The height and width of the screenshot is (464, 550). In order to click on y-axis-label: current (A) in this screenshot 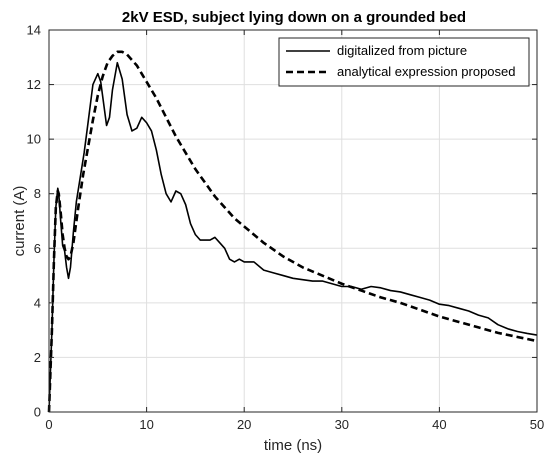, I will do `click(19, 221)`.